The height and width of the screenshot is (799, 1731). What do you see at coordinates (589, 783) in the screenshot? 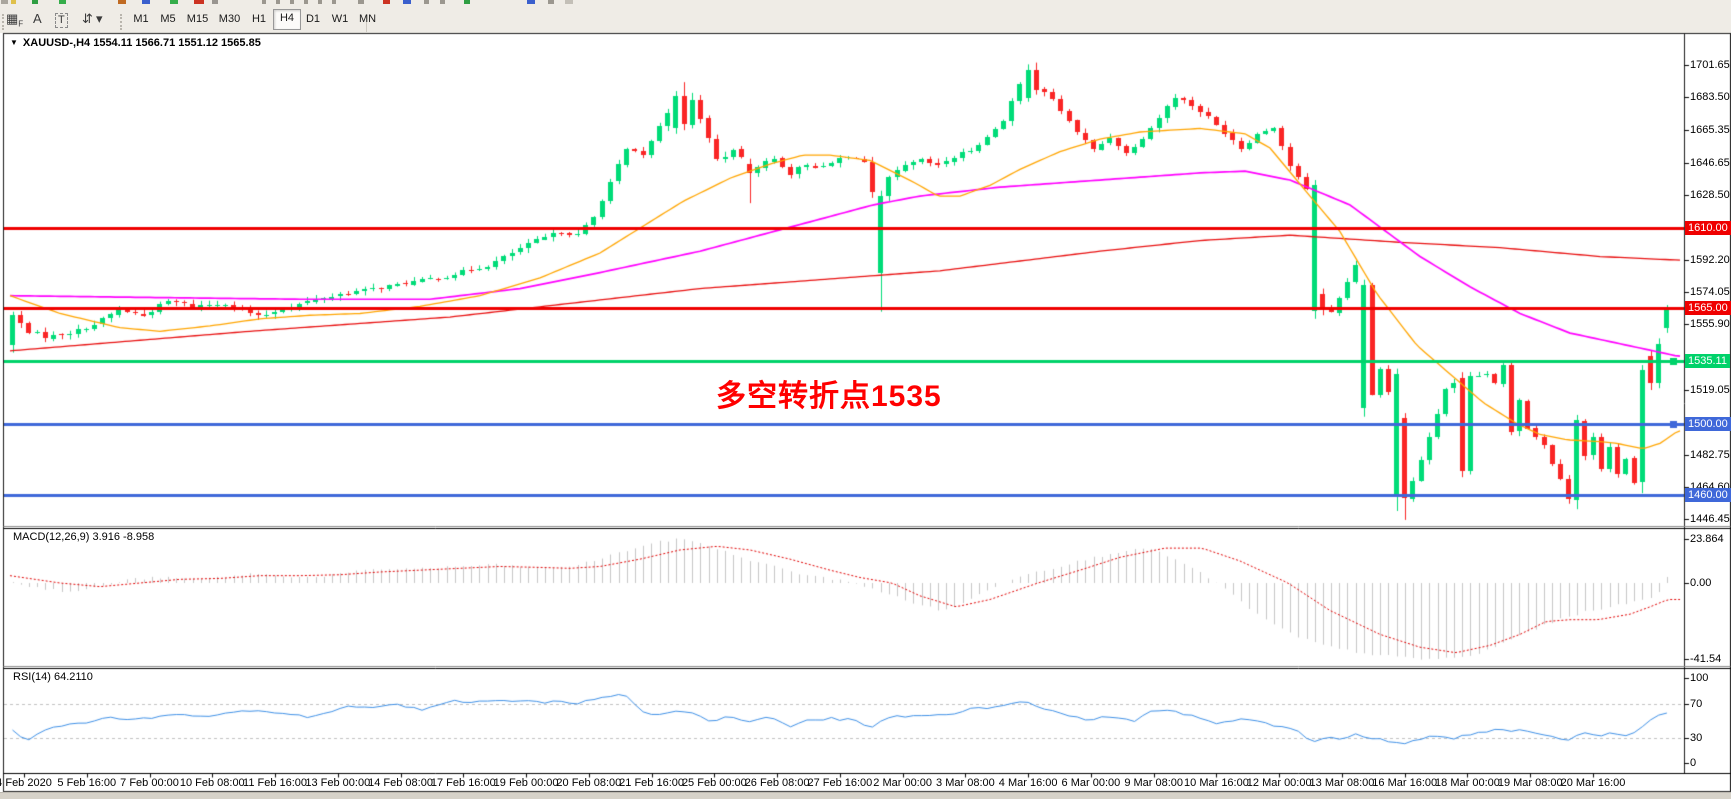
I see `date-axis-label: 20 Feb 08:00` at bounding box center [589, 783].